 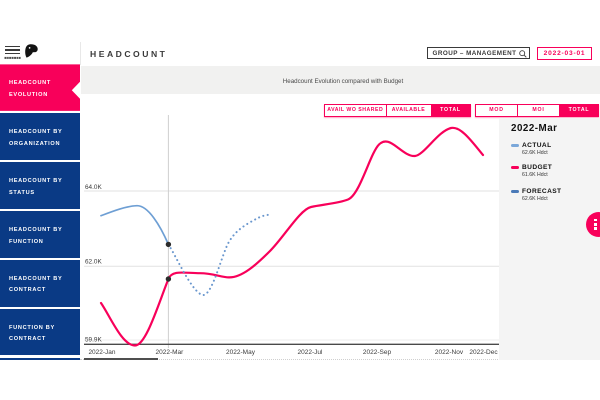 What do you see at coordinates (169, 352) in the screenshot?
I see `svg-text: 2022-Mar` at bounding box center [169, 352].